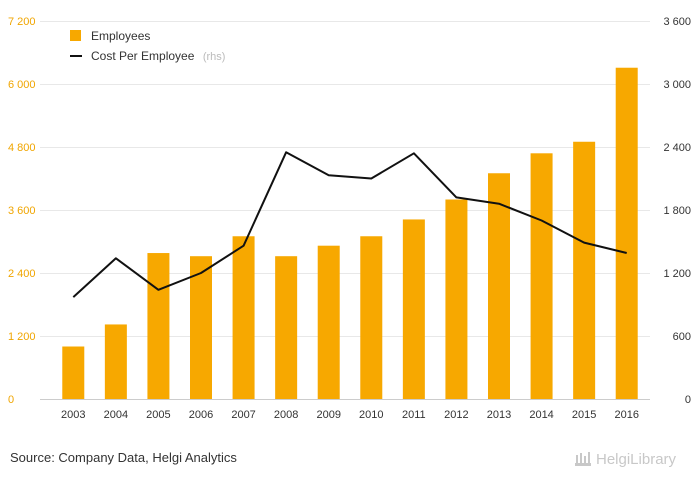 The height and width of the screenshot is (483, 700). What do you see at coordinates (583, 461) in the screenshot?
I see `library-icon` at bounding box center [583, 461].